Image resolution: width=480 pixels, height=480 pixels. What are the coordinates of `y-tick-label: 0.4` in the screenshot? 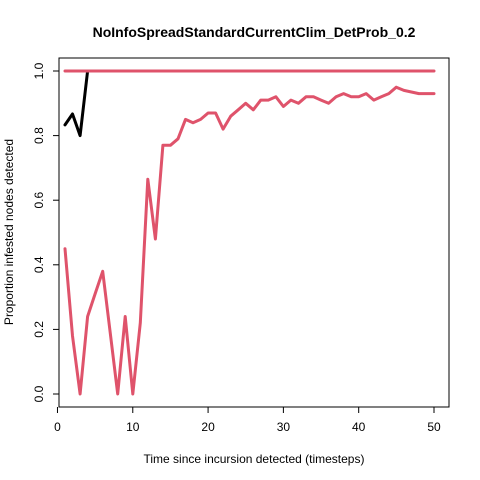 It's located at (39, 264).